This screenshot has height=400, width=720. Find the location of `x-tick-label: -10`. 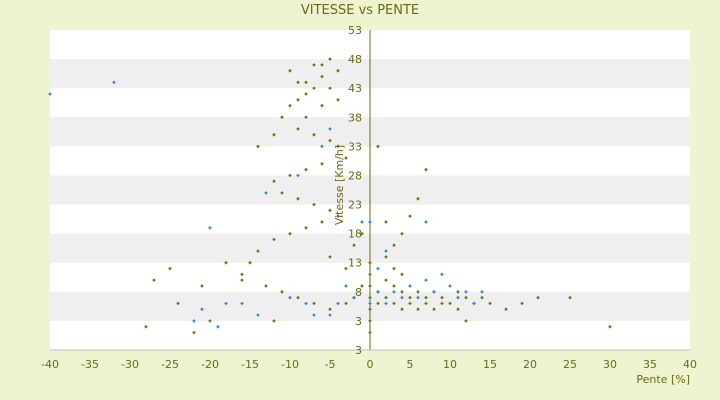

x-tick-label: -10 is located at coordinates (290, 364).